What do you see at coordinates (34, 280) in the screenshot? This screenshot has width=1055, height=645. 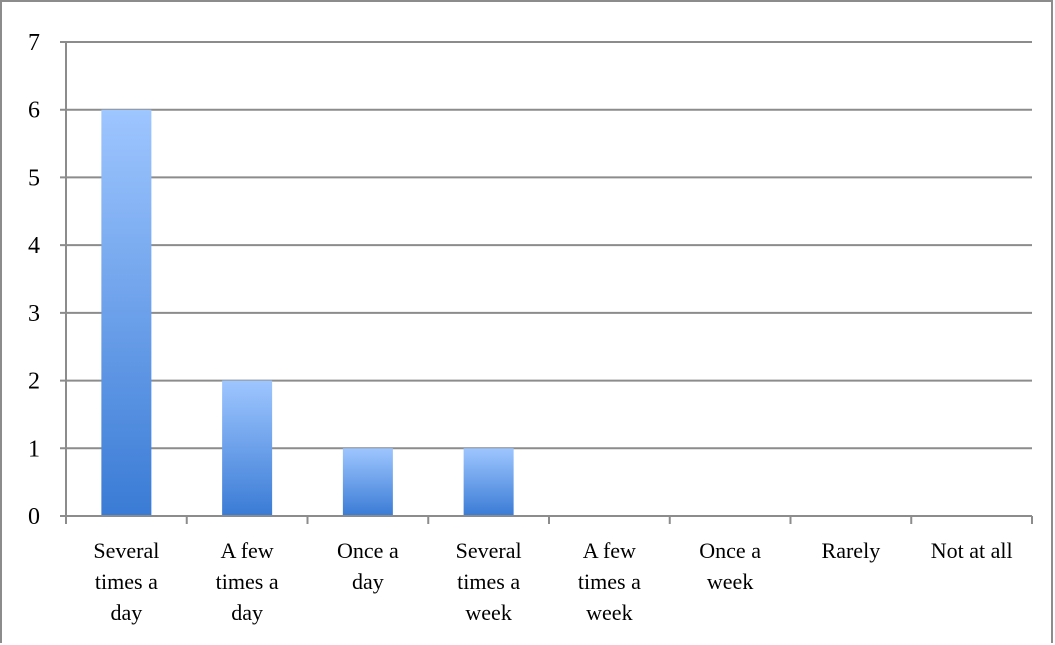 I see `y-tick-labels: 0 1 2 3 4 5 6 7` at bounding box center [34, 280].